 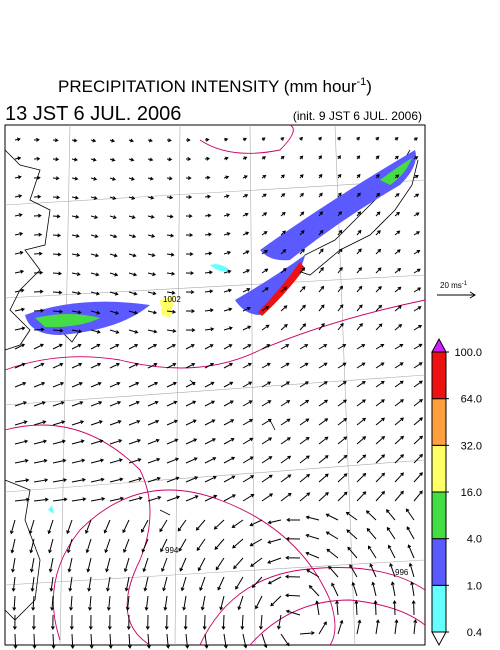 What do you see at coordinates (471, 446) in the screenshot?
I see `colorbar-tick-label: 32.0` at bounding box center [471, 446].